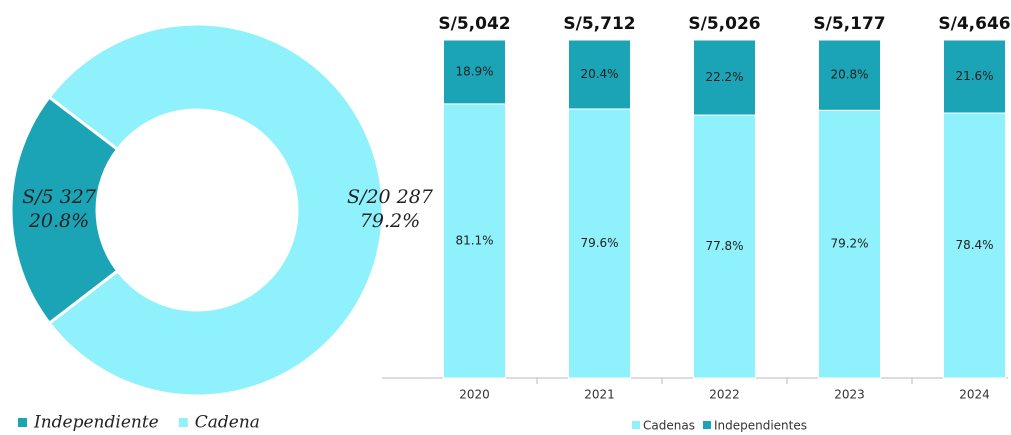  What do you see at coordinates (474, 395) in the screenshot?
I see `x-tick-label: 2020` at bounding box center [474, 395].